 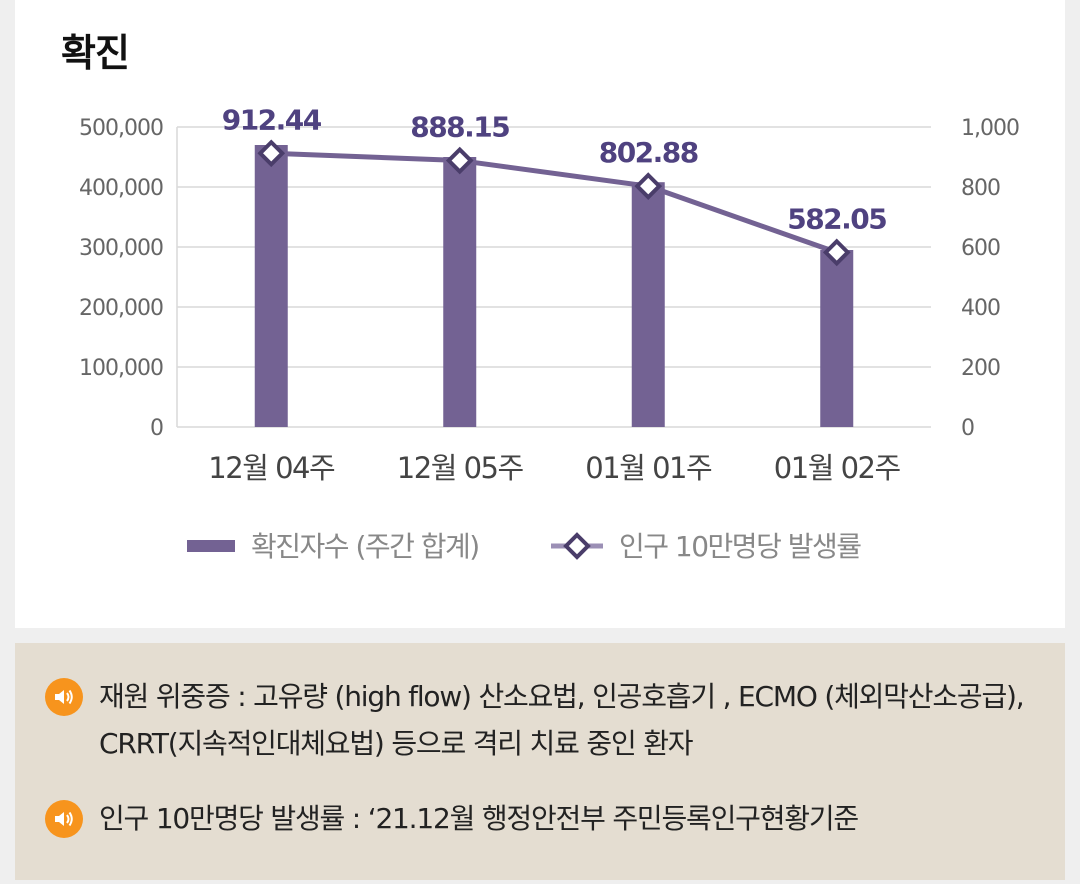 I want to click on y-right-tick-label: 0, so click(x=967, y=428).